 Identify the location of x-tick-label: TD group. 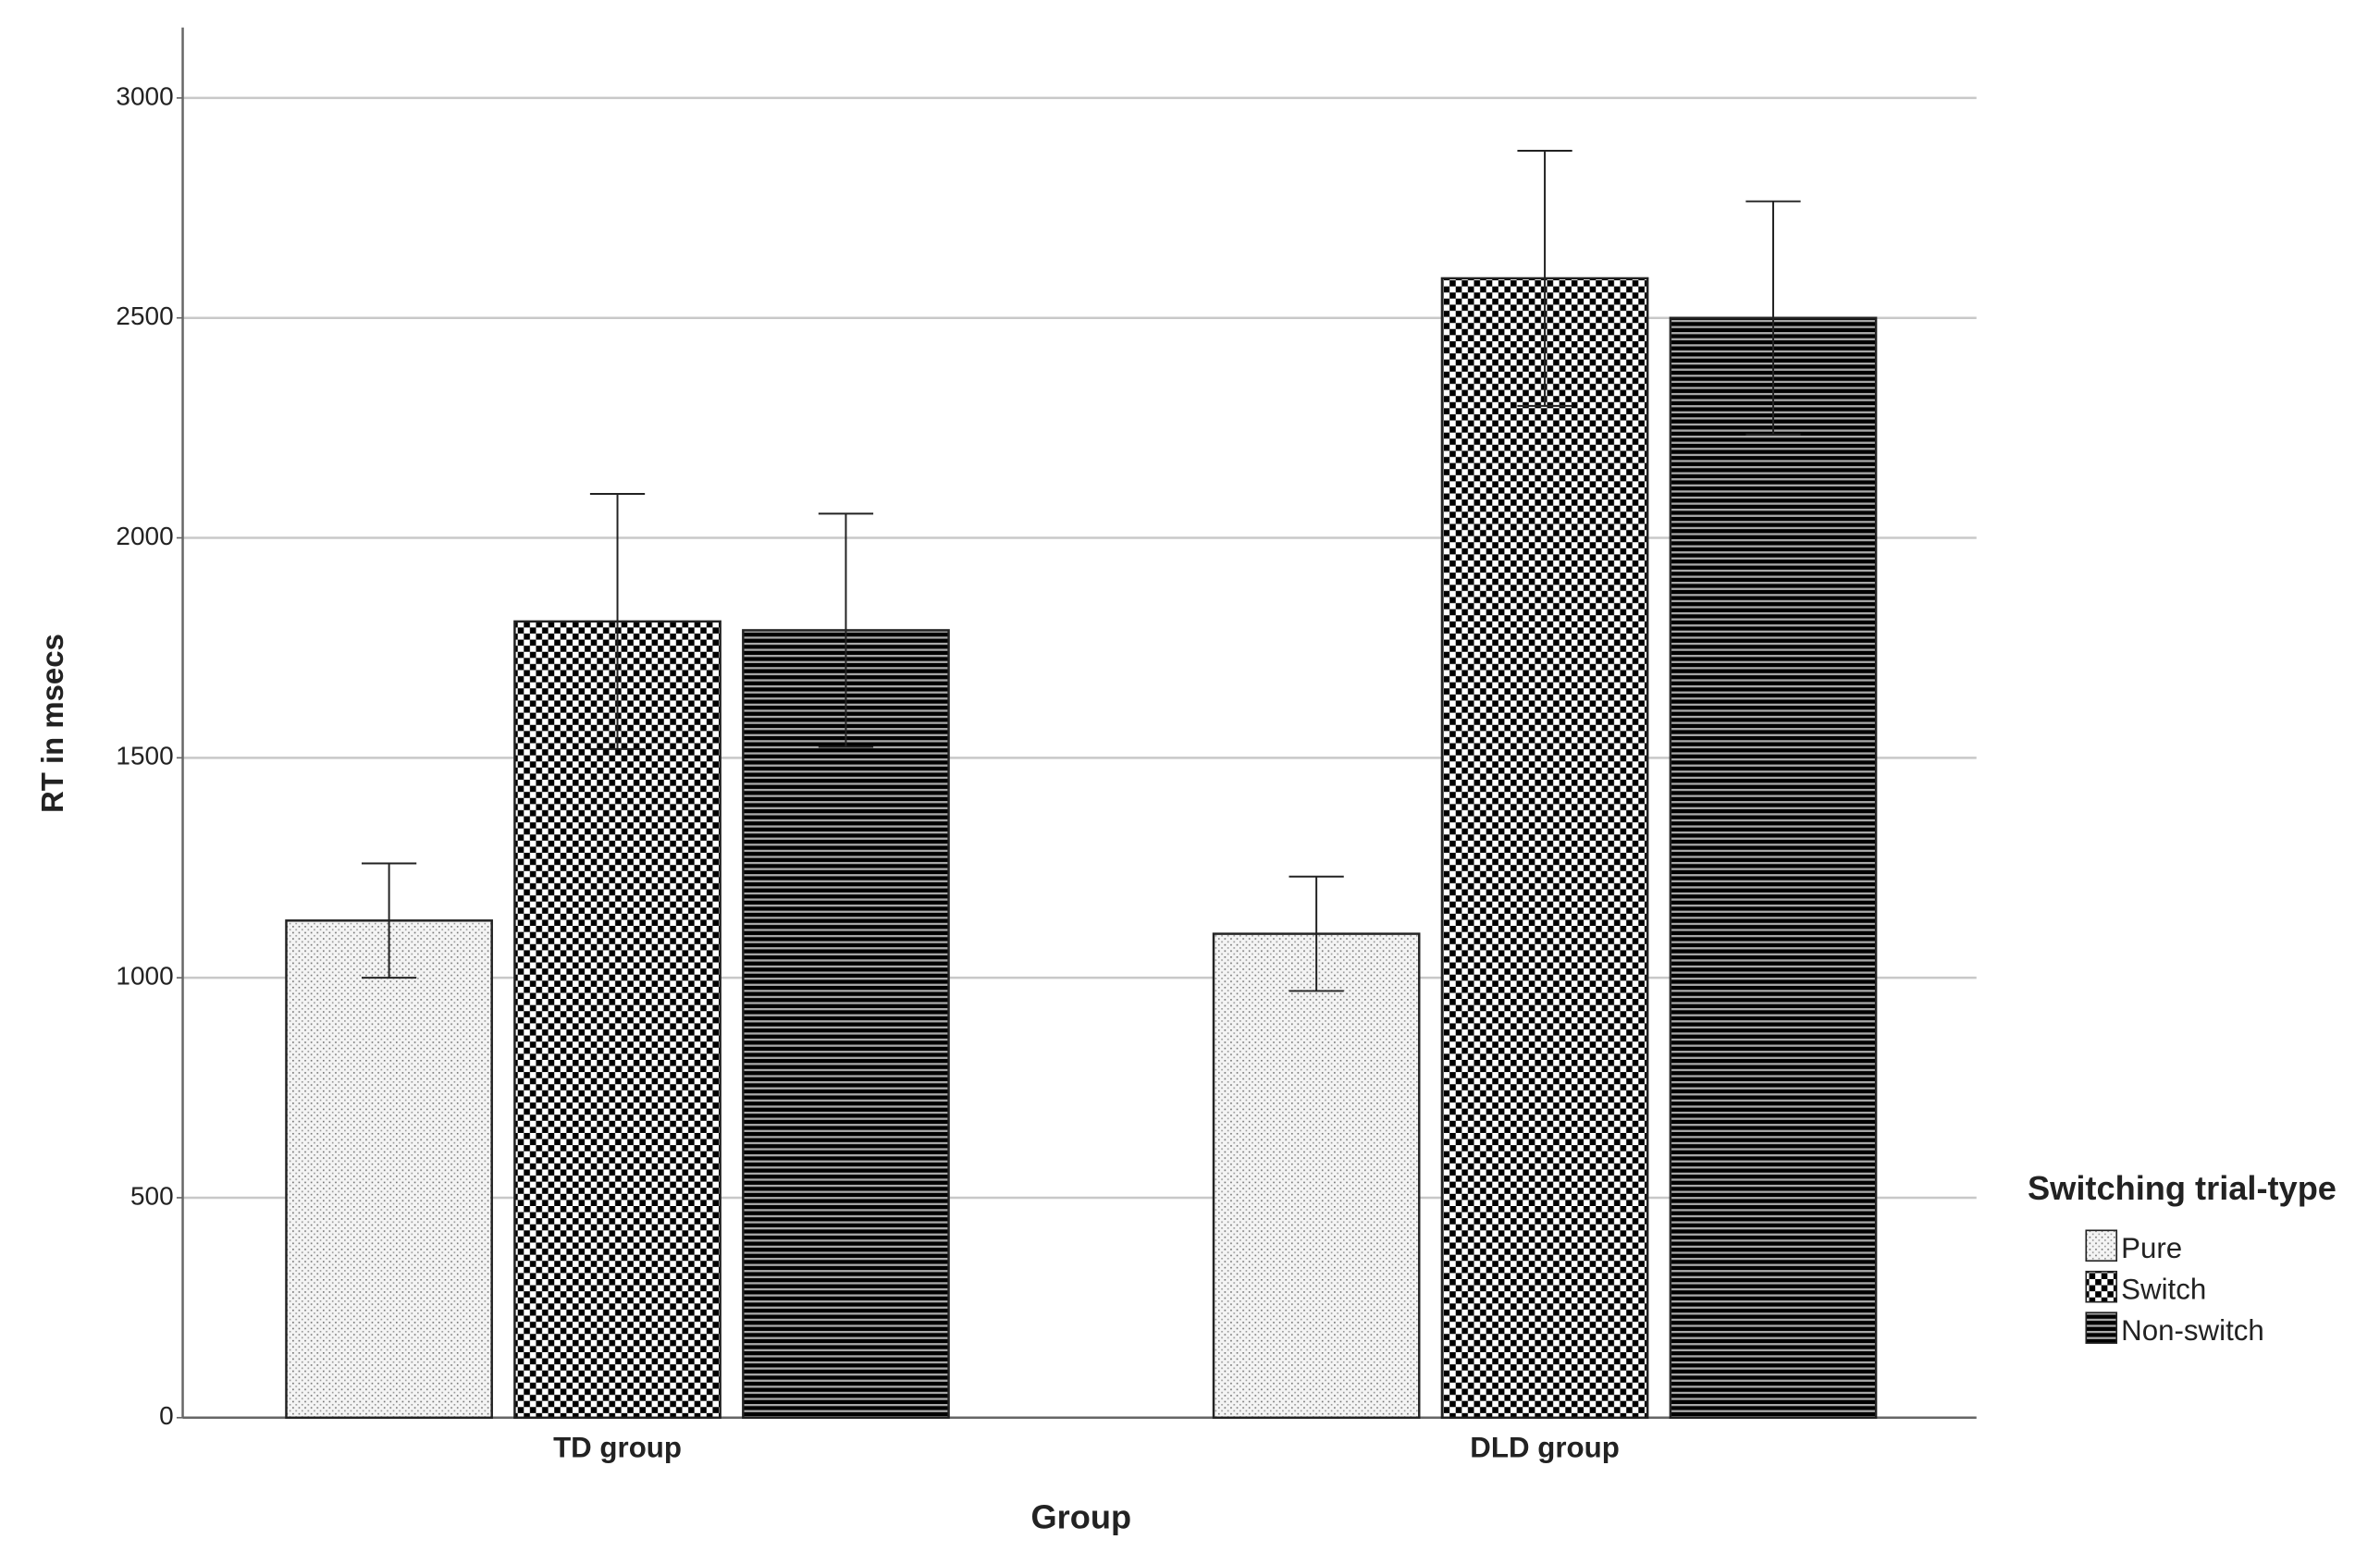
(617, 1448).